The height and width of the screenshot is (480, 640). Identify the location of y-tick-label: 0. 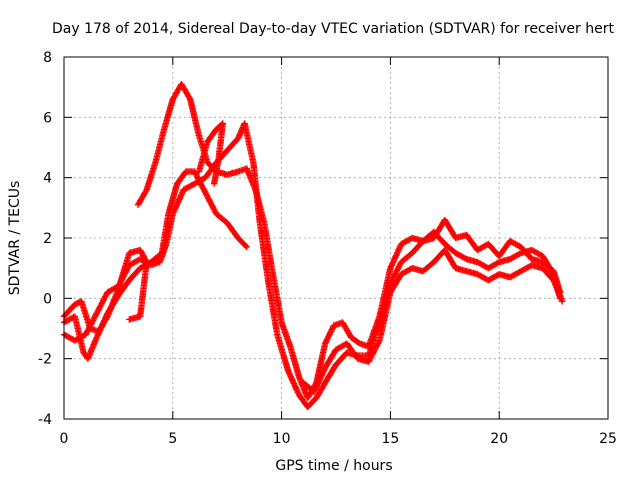
(47, 299).